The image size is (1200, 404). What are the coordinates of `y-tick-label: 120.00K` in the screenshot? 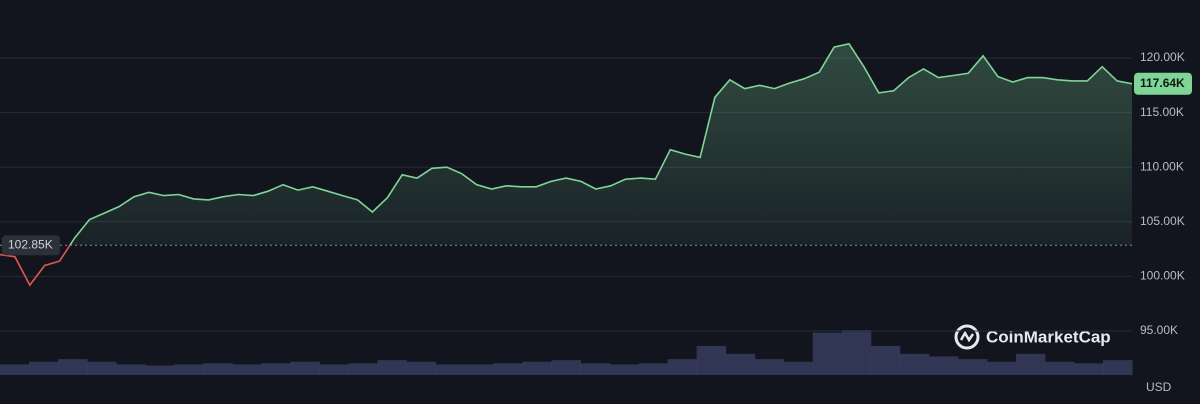 It's located at (1162, 57).